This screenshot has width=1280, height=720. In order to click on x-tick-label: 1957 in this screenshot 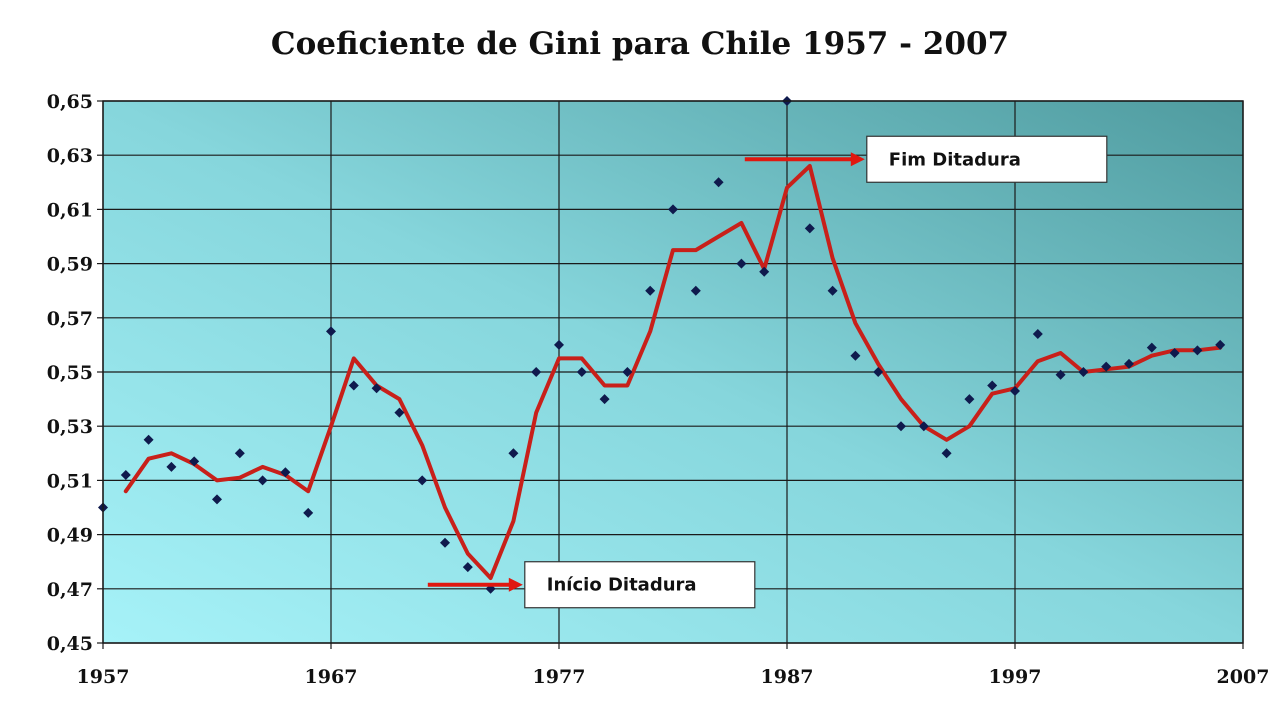, I will do `click(103, 677)`.